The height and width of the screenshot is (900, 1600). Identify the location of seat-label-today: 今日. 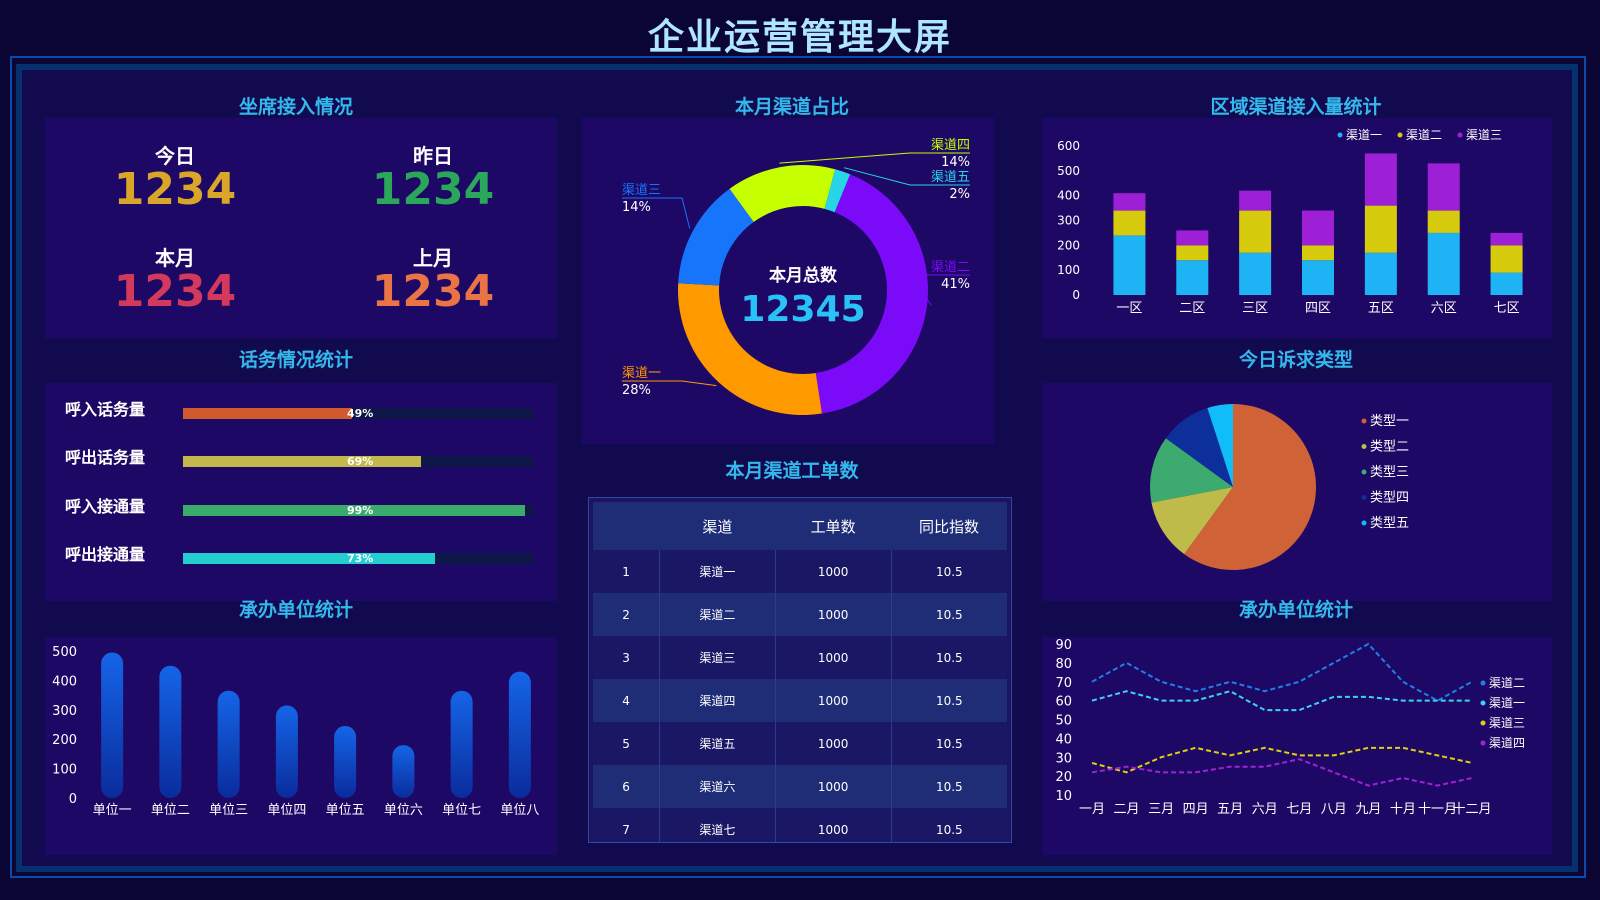
(175, 156).